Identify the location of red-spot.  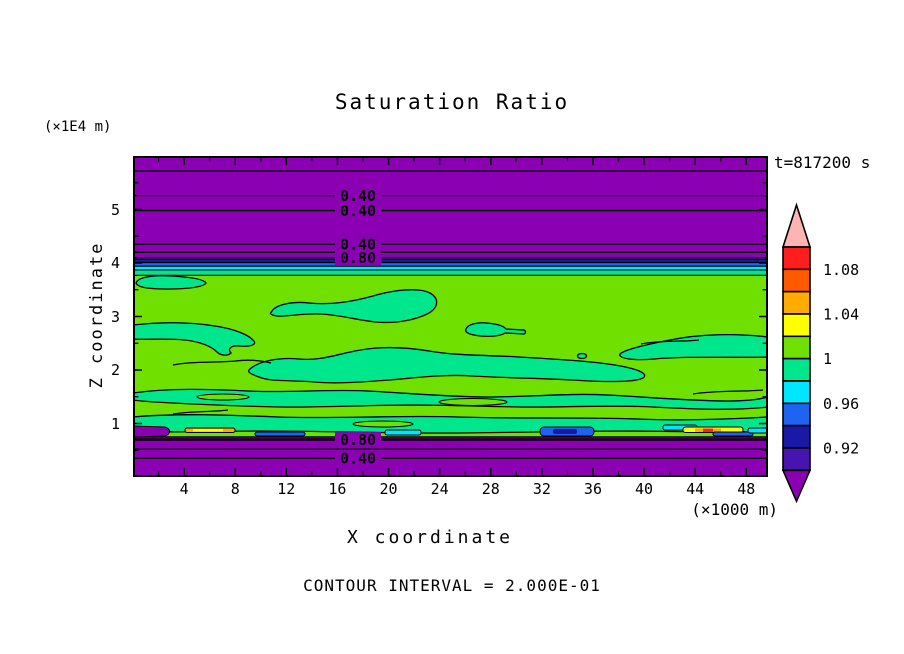
(708, 430).